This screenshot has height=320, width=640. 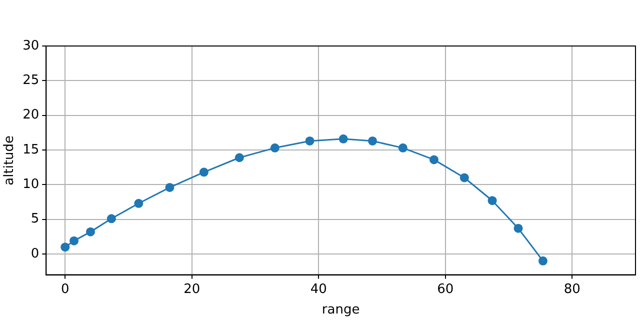 I want to click on y-tick-label: 15, so click(x=31, y=150).